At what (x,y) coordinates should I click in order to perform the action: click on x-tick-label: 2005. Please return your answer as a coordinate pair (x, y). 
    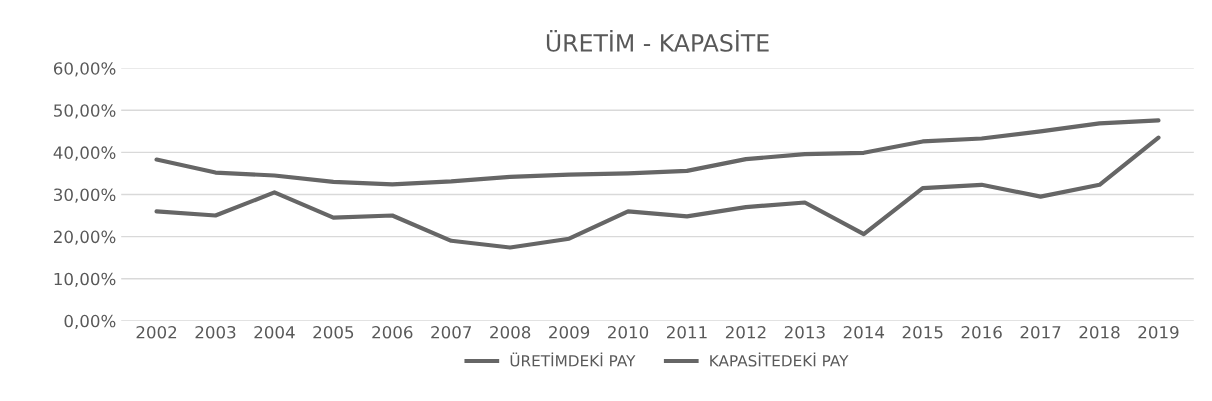
    Looking at the image, I should click on (333, 332).